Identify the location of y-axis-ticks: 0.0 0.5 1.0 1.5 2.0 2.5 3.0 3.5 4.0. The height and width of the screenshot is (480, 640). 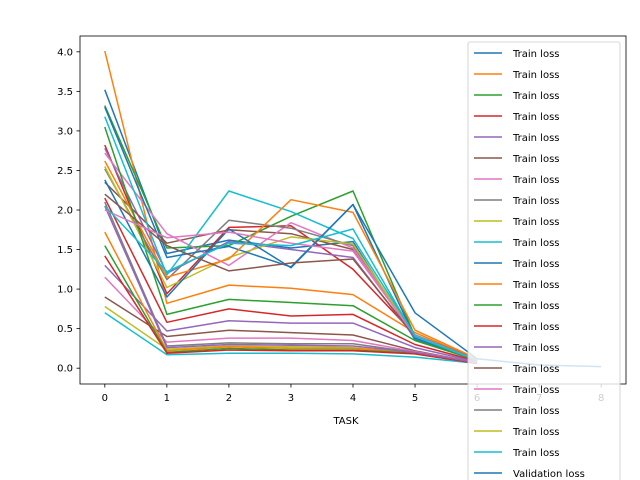
(68, 211).